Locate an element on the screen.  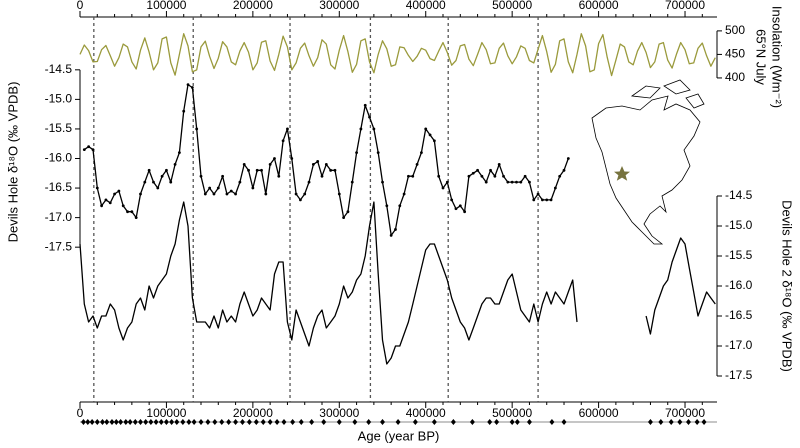
y-tick-label: -16.0 is located at coordinates (739, 285).